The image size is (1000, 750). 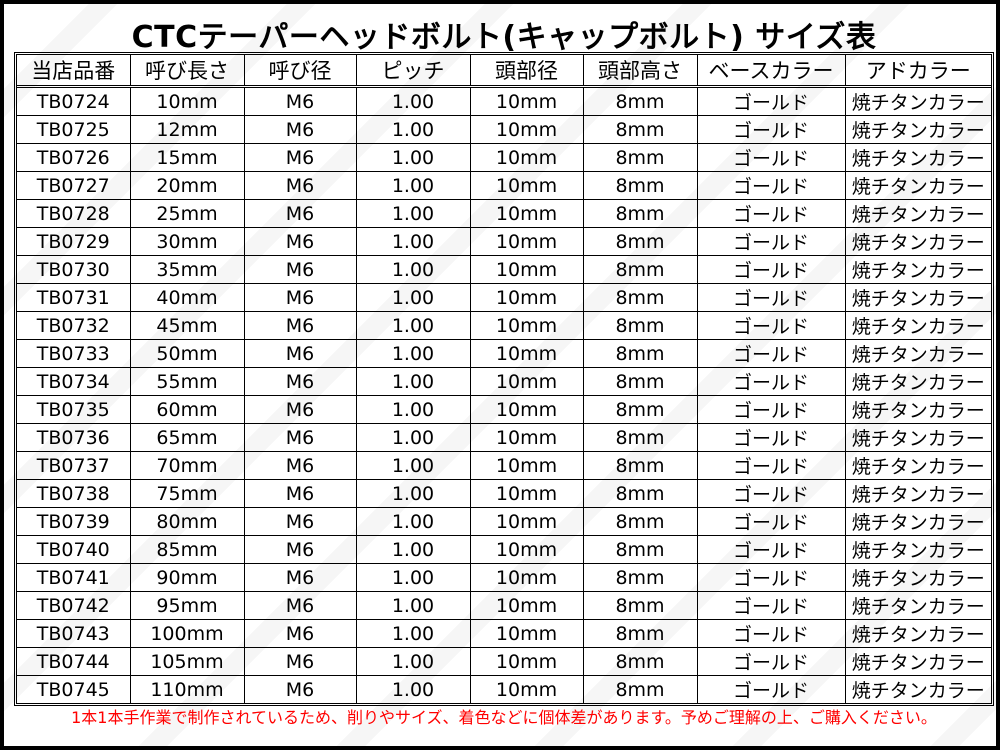 I want to click on column-header-head-height: 頭部高さ, so click(x=640, y=71).